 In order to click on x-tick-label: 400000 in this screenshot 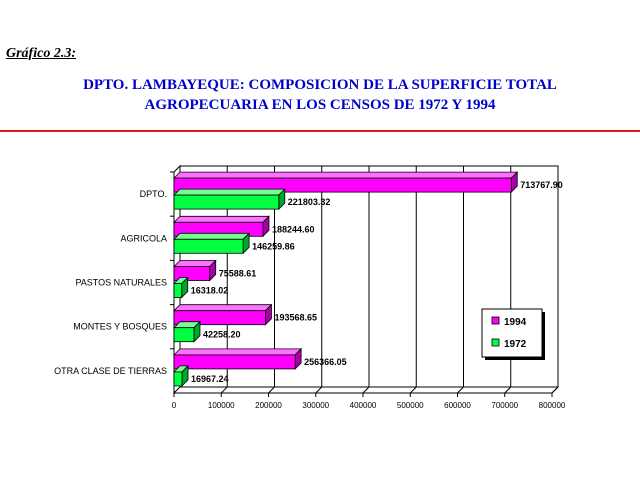, I will do `click(363, 405)`.